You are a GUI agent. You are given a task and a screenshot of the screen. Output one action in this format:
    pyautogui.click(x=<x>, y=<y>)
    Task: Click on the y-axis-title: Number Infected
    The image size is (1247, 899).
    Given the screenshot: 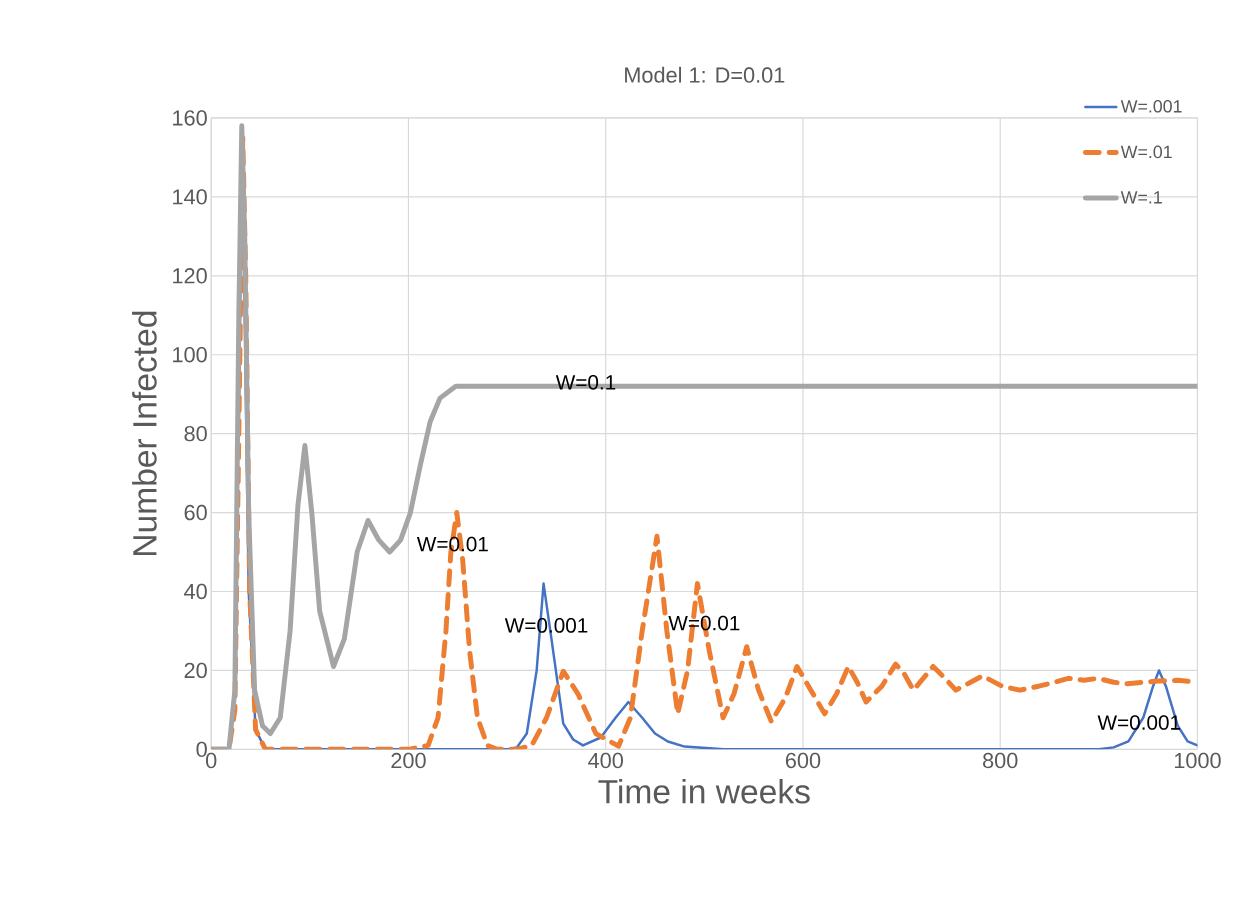 What is the action you would take?
    pyautogui.click(x=144, y=433)
    